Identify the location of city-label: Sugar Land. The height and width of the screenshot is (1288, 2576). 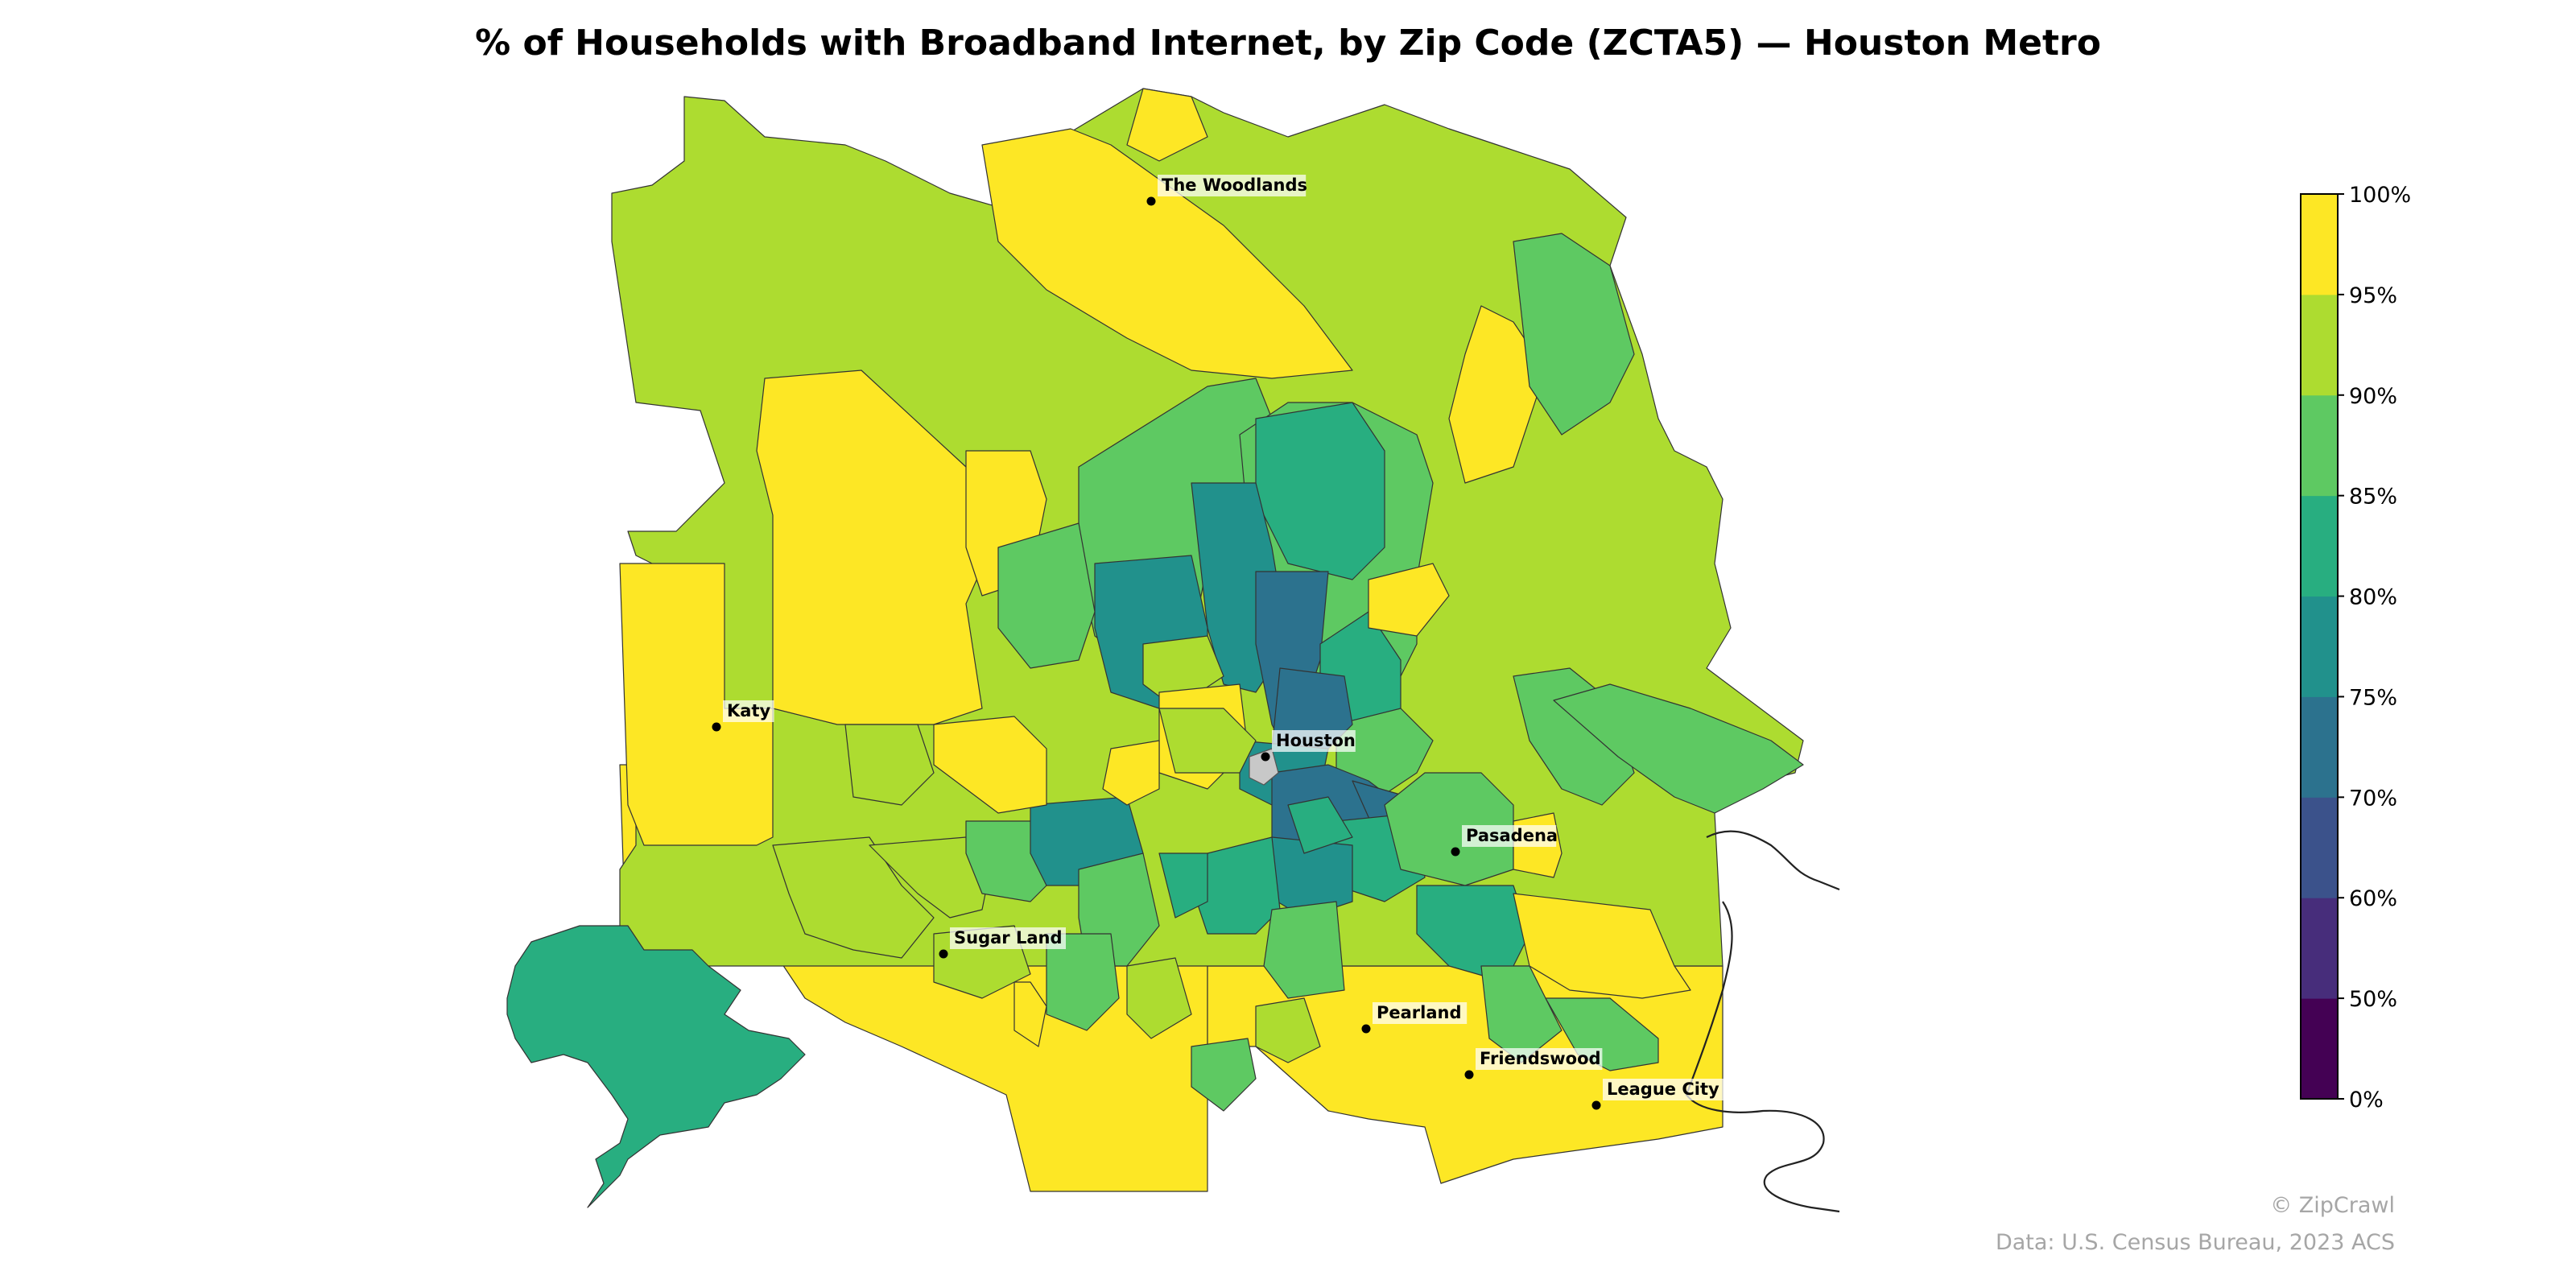
(1008, 937).